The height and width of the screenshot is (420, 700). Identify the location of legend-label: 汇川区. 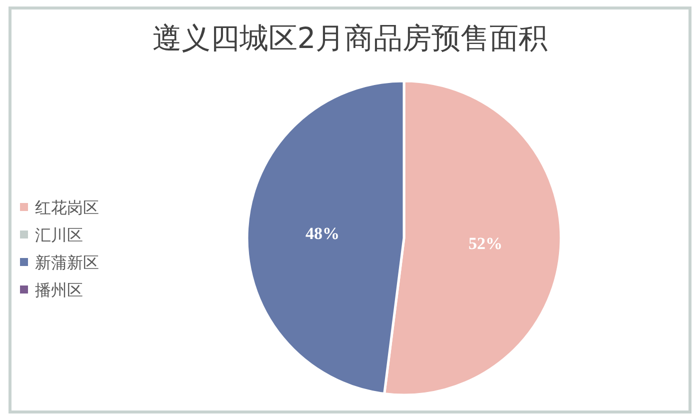
(59, 235).